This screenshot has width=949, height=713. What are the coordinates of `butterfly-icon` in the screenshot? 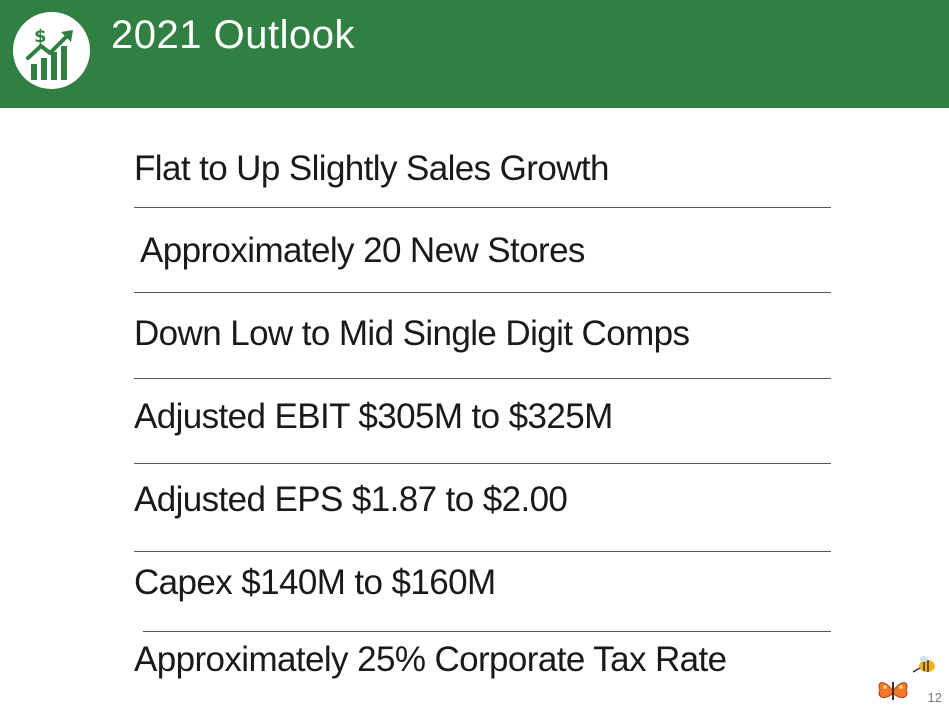 It's located at (893, 691).